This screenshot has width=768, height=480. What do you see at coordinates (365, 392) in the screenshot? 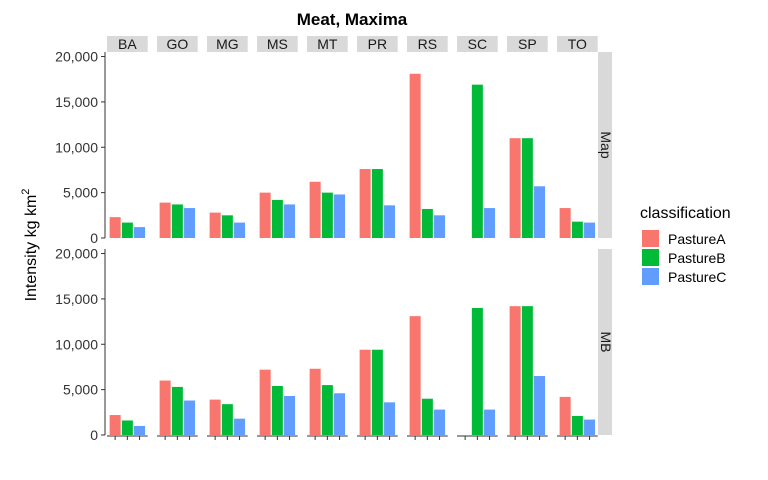
I see `bar-mb-pr-pasturea` at bounding box center [365, 392].